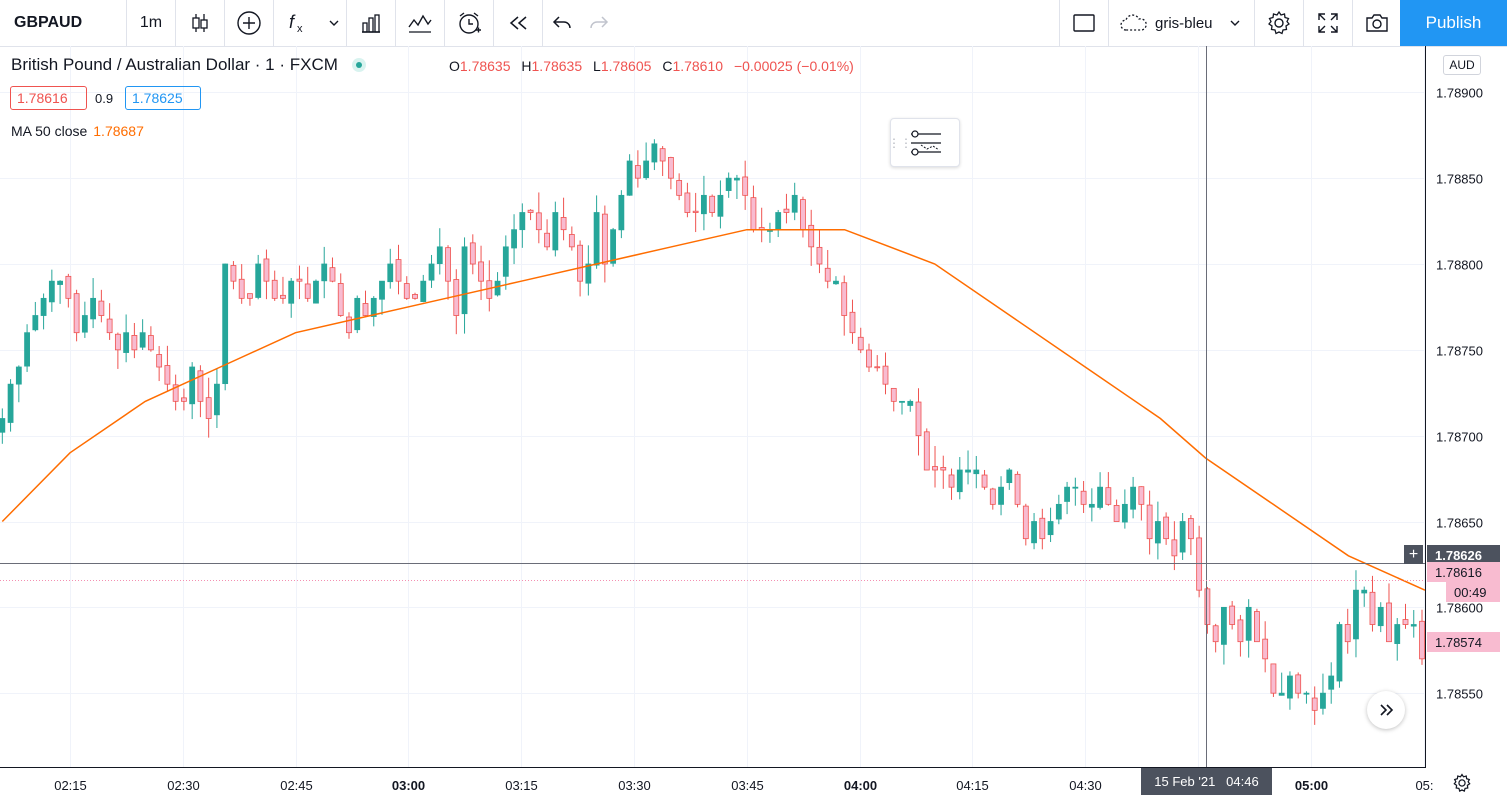  I want to click on interval-button: 1m, so click(151, 22).